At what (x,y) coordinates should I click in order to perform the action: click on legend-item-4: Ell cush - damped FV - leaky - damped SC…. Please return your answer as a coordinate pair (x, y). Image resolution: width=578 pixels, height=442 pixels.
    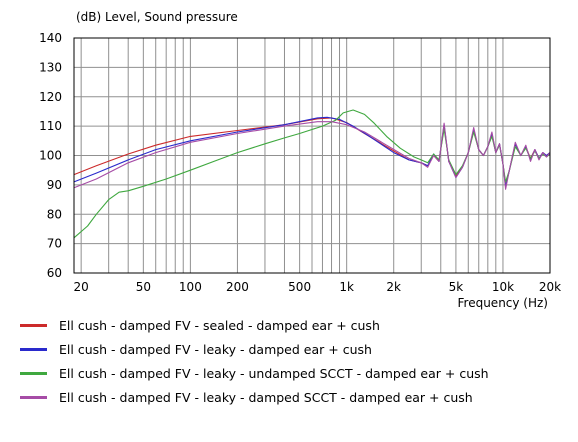
    Looking at the image, I should click on (295, 397).